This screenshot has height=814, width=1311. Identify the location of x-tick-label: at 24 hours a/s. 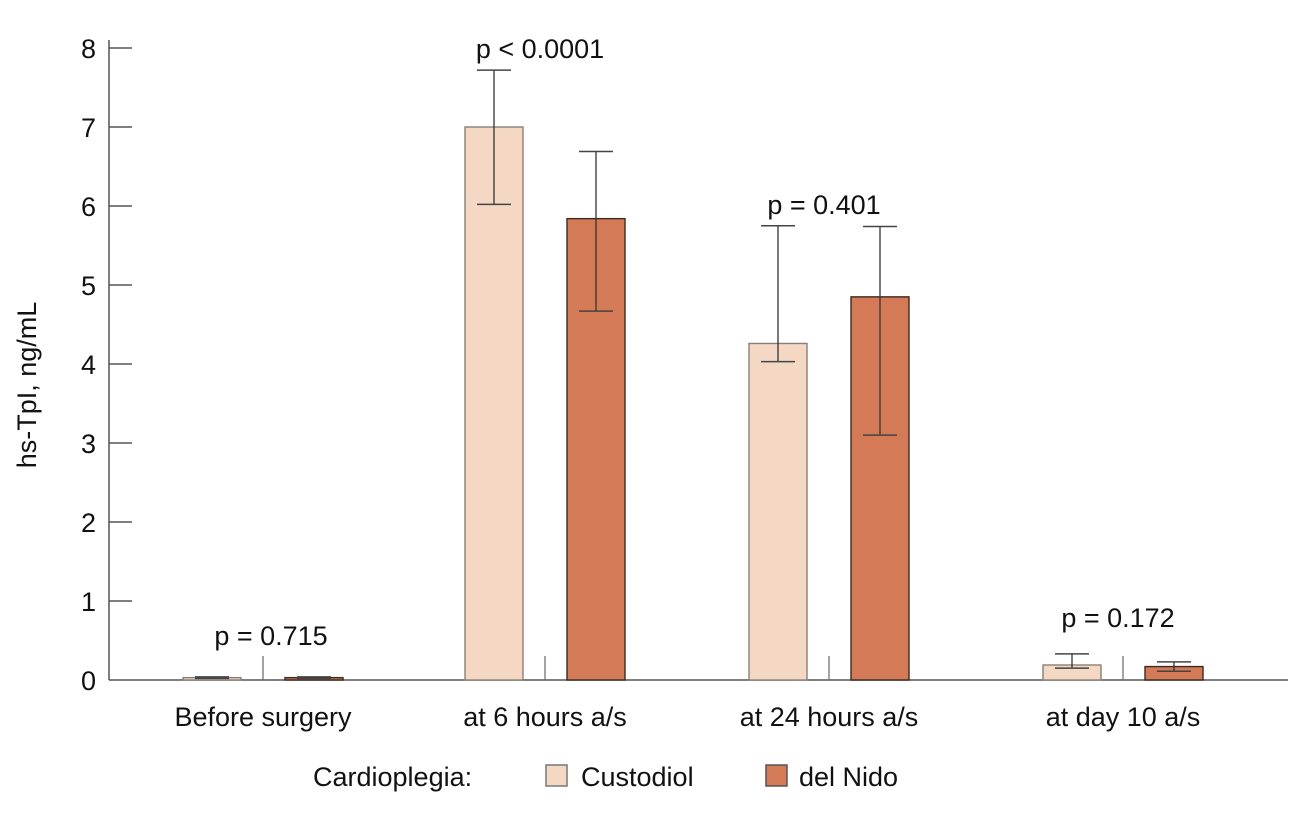
(829, 717).